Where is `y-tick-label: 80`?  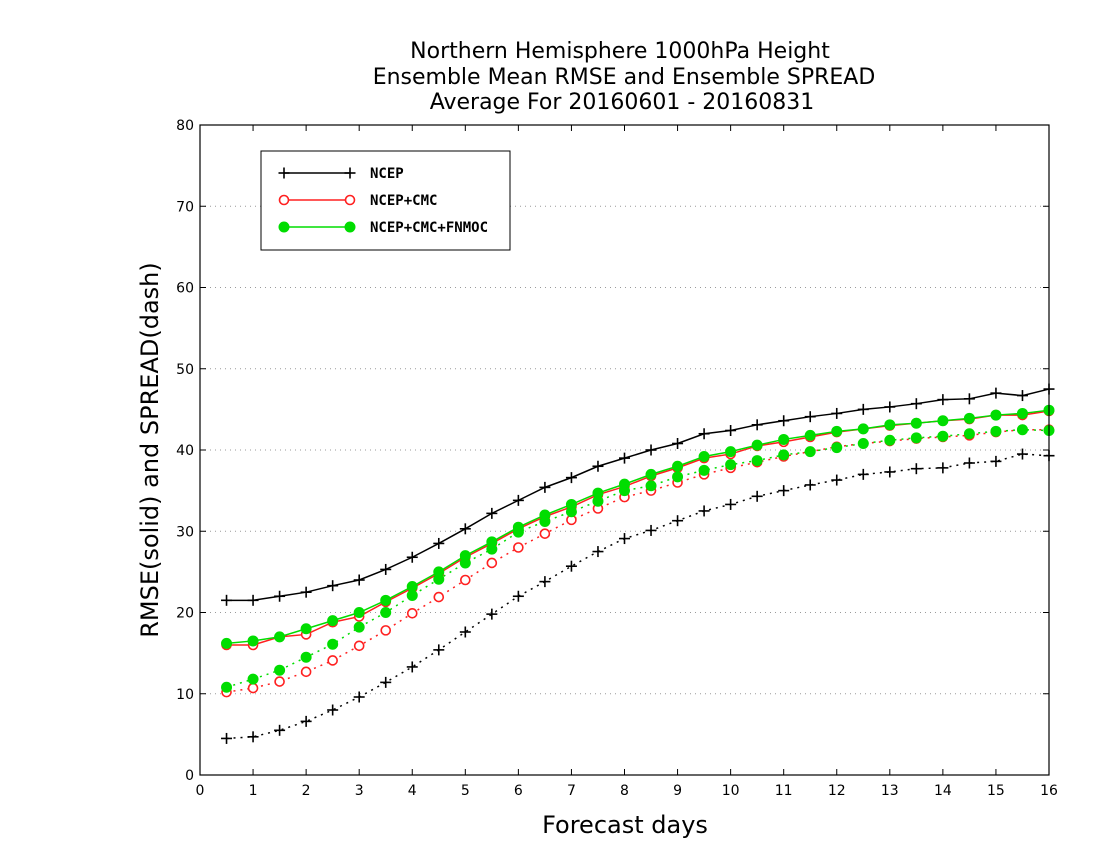 y-tick-label: 80 is located at coordinates (185, 126).